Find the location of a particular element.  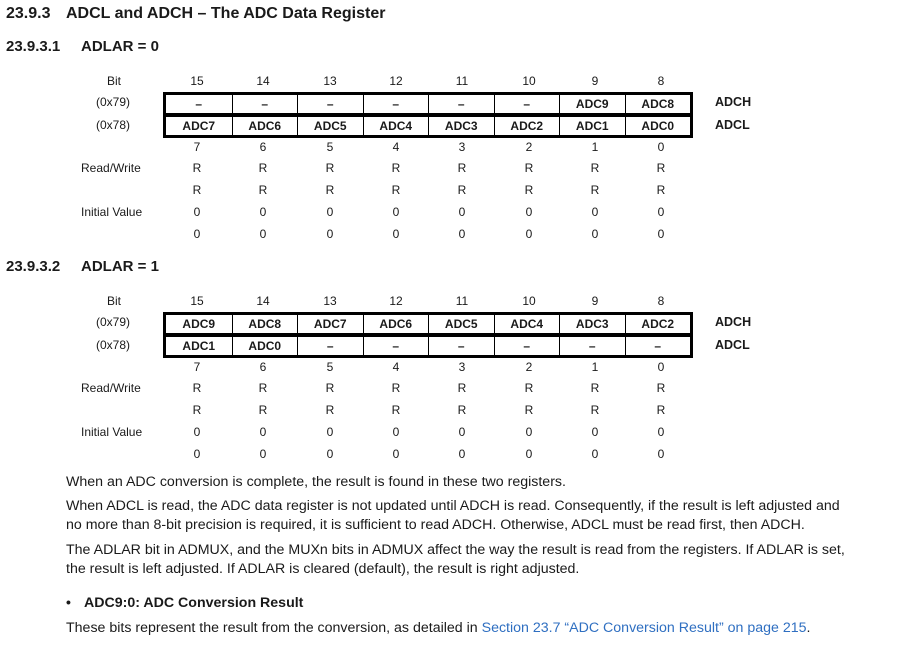

register-bit-cell: ADC0 is located at coordinates (264, 346).